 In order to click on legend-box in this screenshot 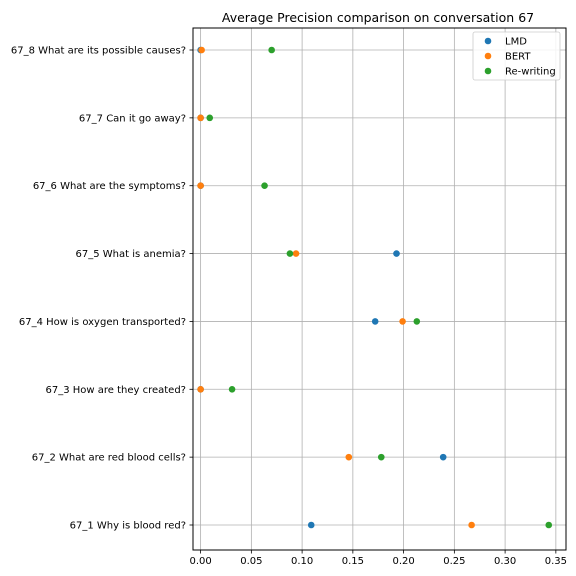, I will do `click(516, 56)`.